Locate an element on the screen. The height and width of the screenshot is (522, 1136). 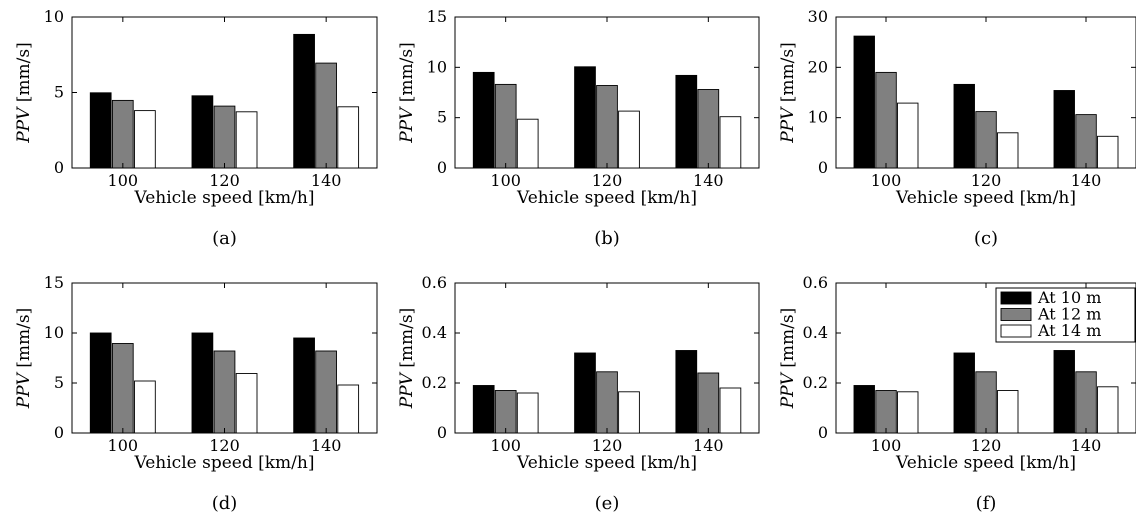
panel-caption: (e) is located at coordinates (607, 503).